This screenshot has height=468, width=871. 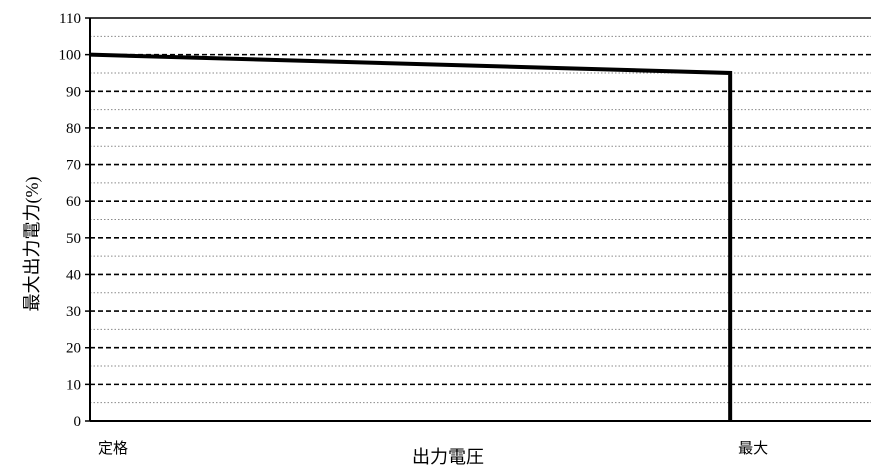 What do you see at coordinates (753, 448) in the screenshot?
I see `x-tick-label: 最大` at bounding box center [753, 448].